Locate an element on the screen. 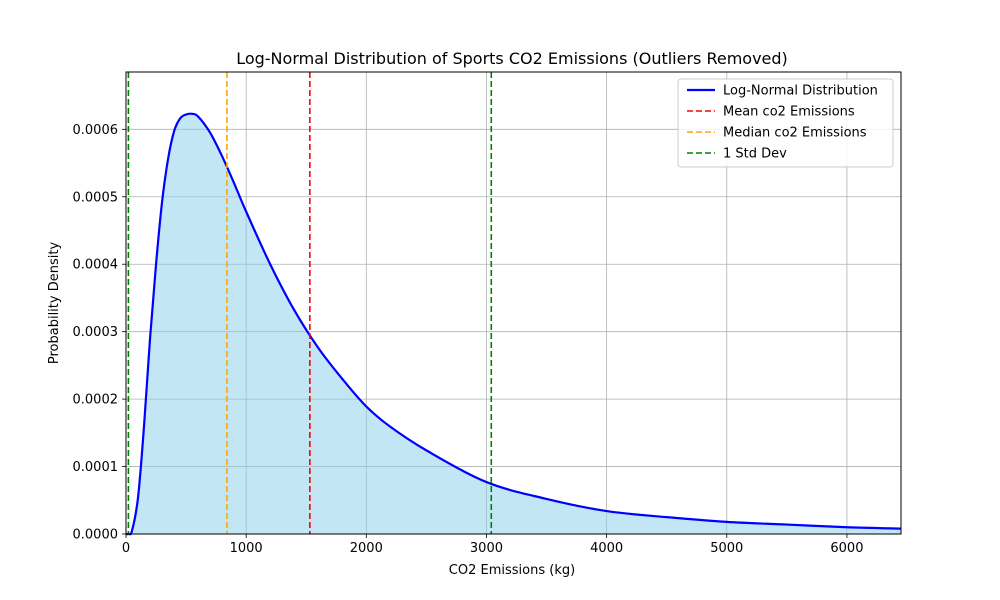 The image size is (1000, 600). x-tick-label: 1000 is located at coordinates (246, 548).